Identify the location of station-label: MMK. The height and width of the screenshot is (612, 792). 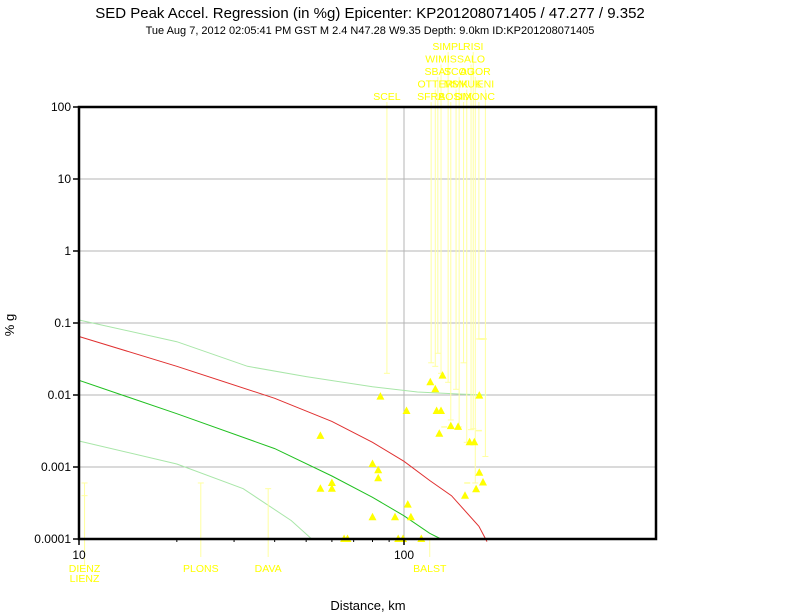
(456, 85).